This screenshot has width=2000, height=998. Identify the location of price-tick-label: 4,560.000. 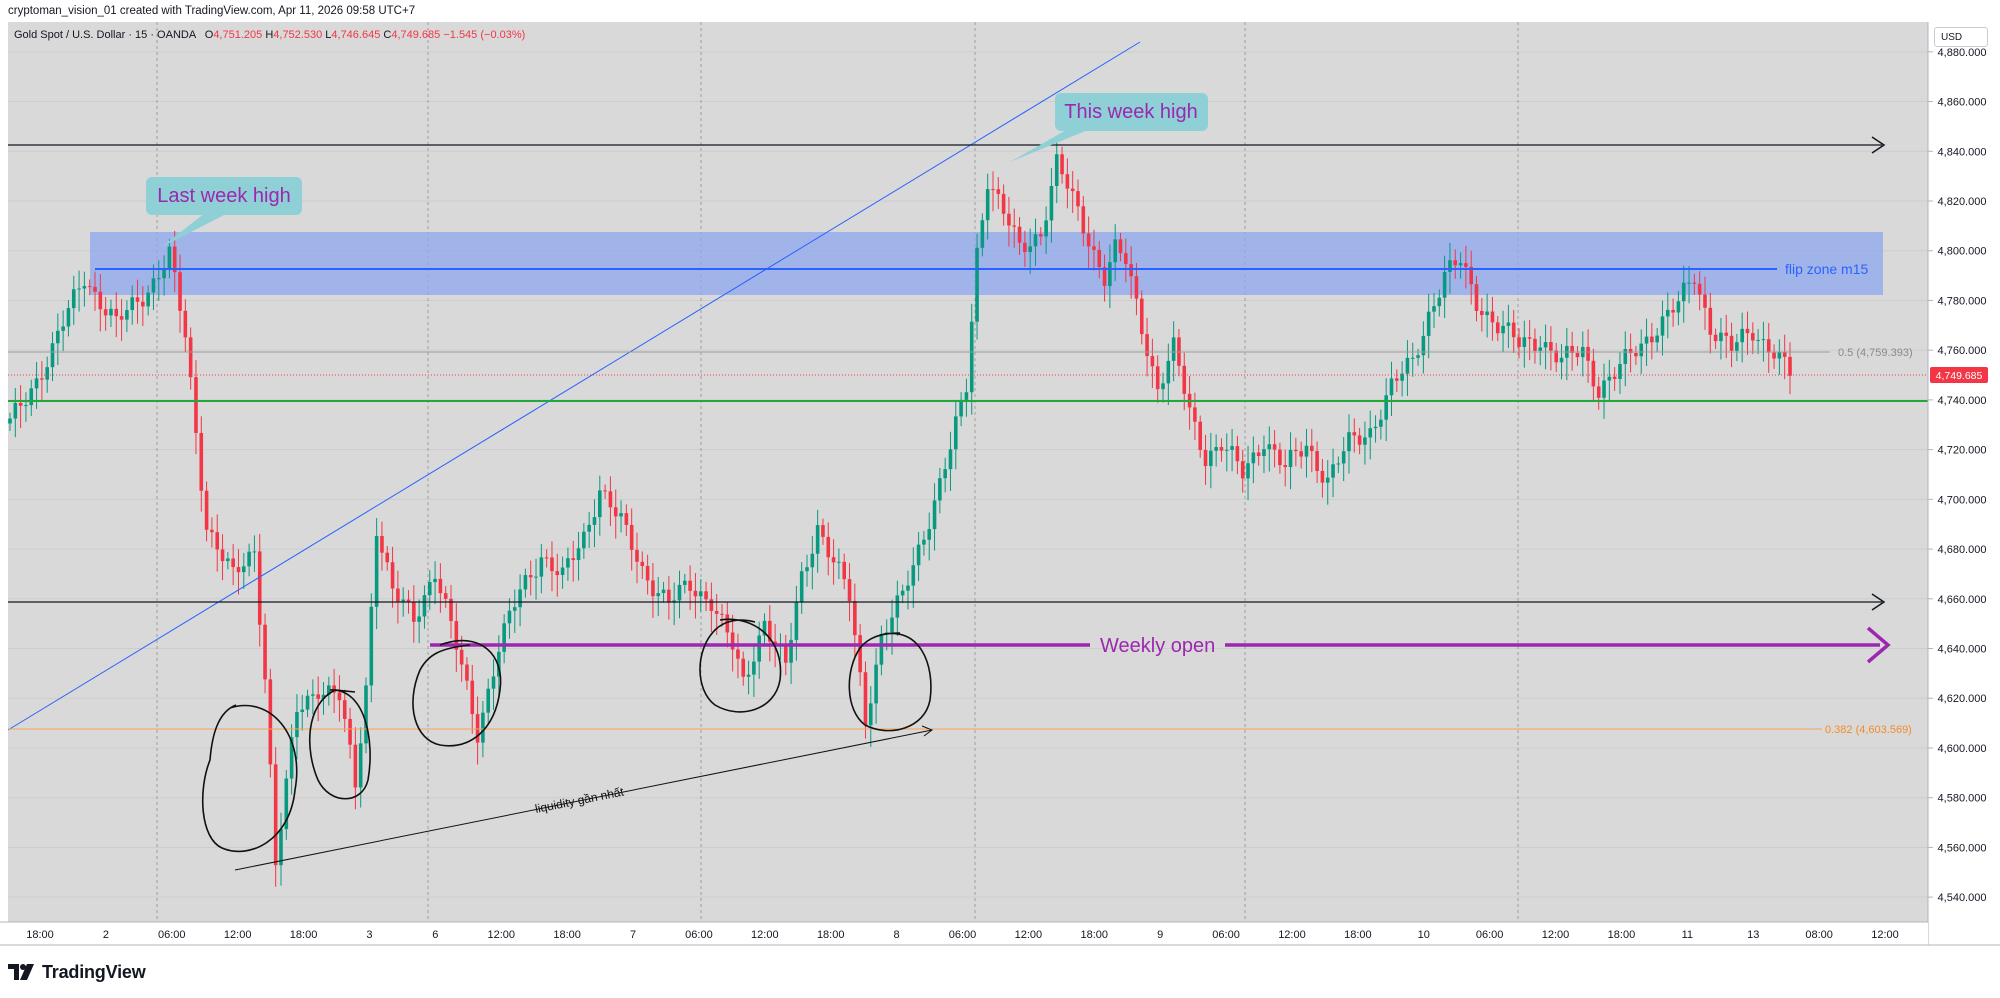
(1962, 848).